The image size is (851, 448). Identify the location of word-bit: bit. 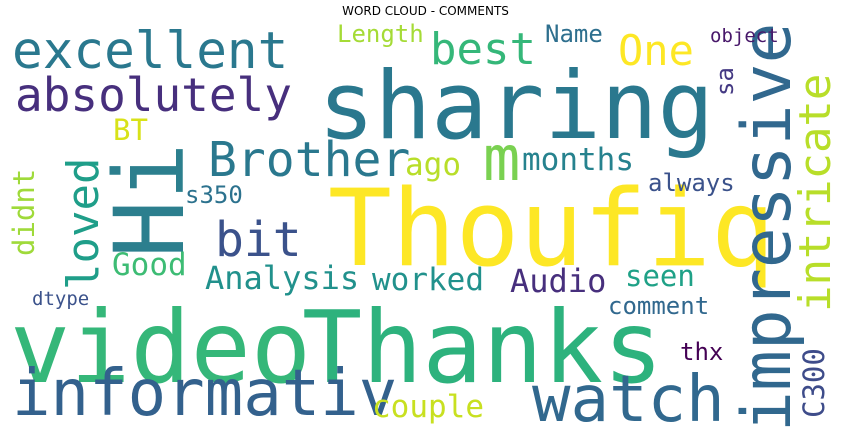
(258, 240).